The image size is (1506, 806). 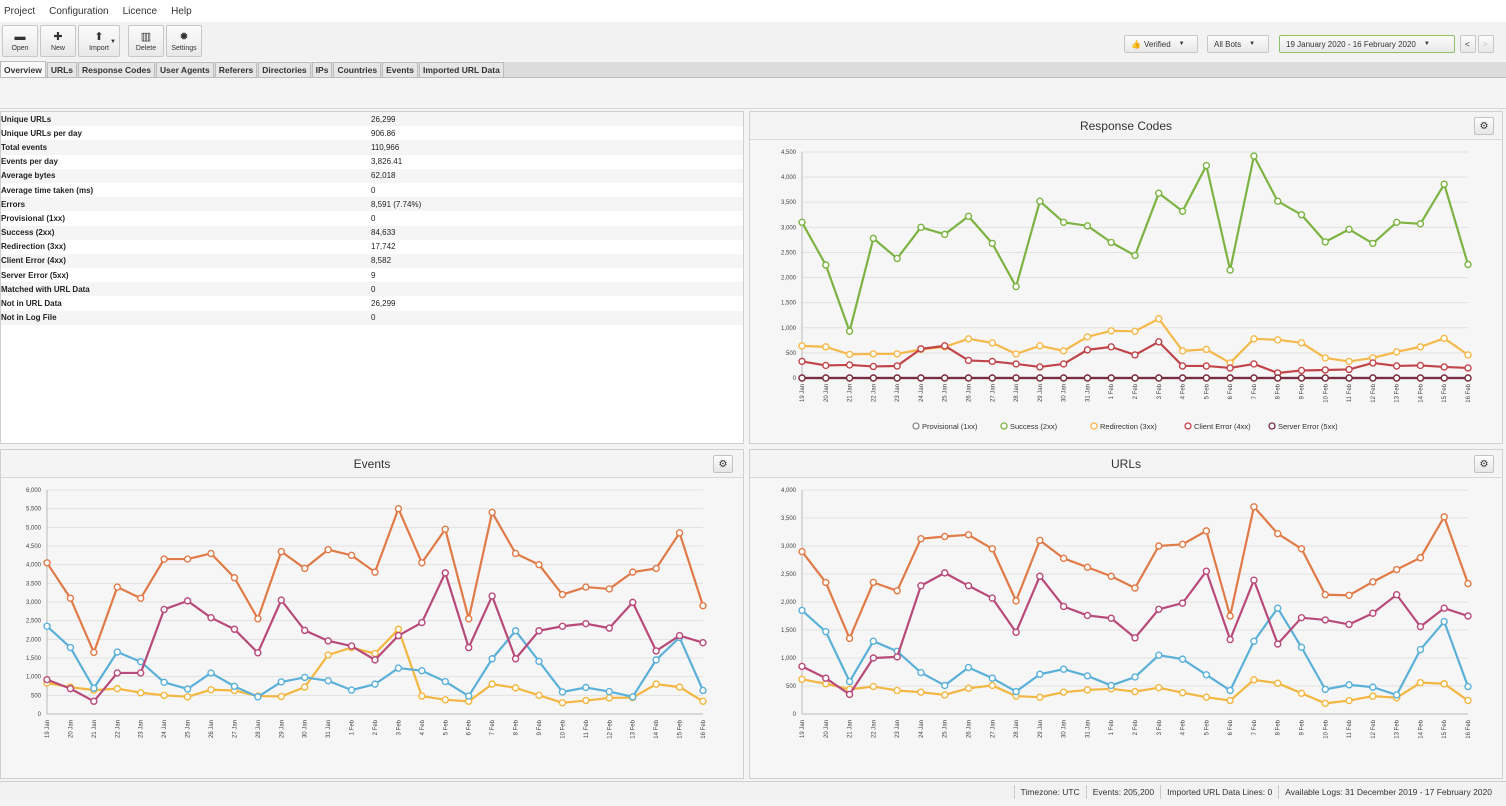 What do you see at coordinates (184, 41) in the screenshot?
I see `settings-button: ✹ Settings` at bounding box center [184, 41].